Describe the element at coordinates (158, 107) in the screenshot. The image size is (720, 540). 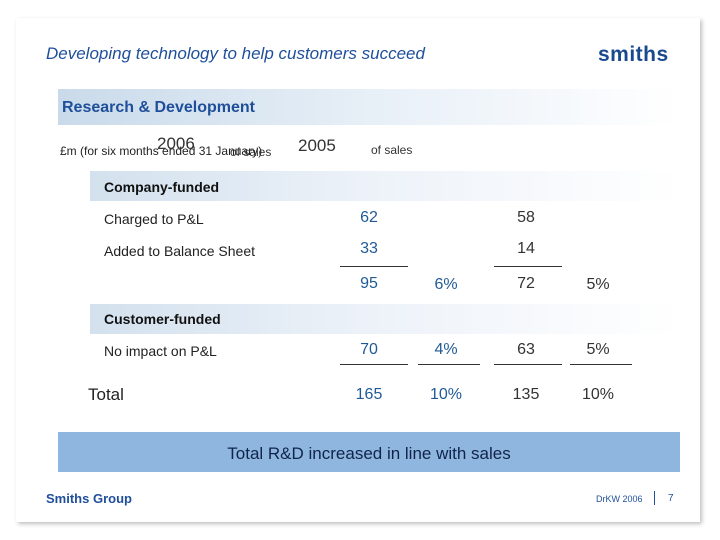
I see `section-title: Research & Development` at that location.